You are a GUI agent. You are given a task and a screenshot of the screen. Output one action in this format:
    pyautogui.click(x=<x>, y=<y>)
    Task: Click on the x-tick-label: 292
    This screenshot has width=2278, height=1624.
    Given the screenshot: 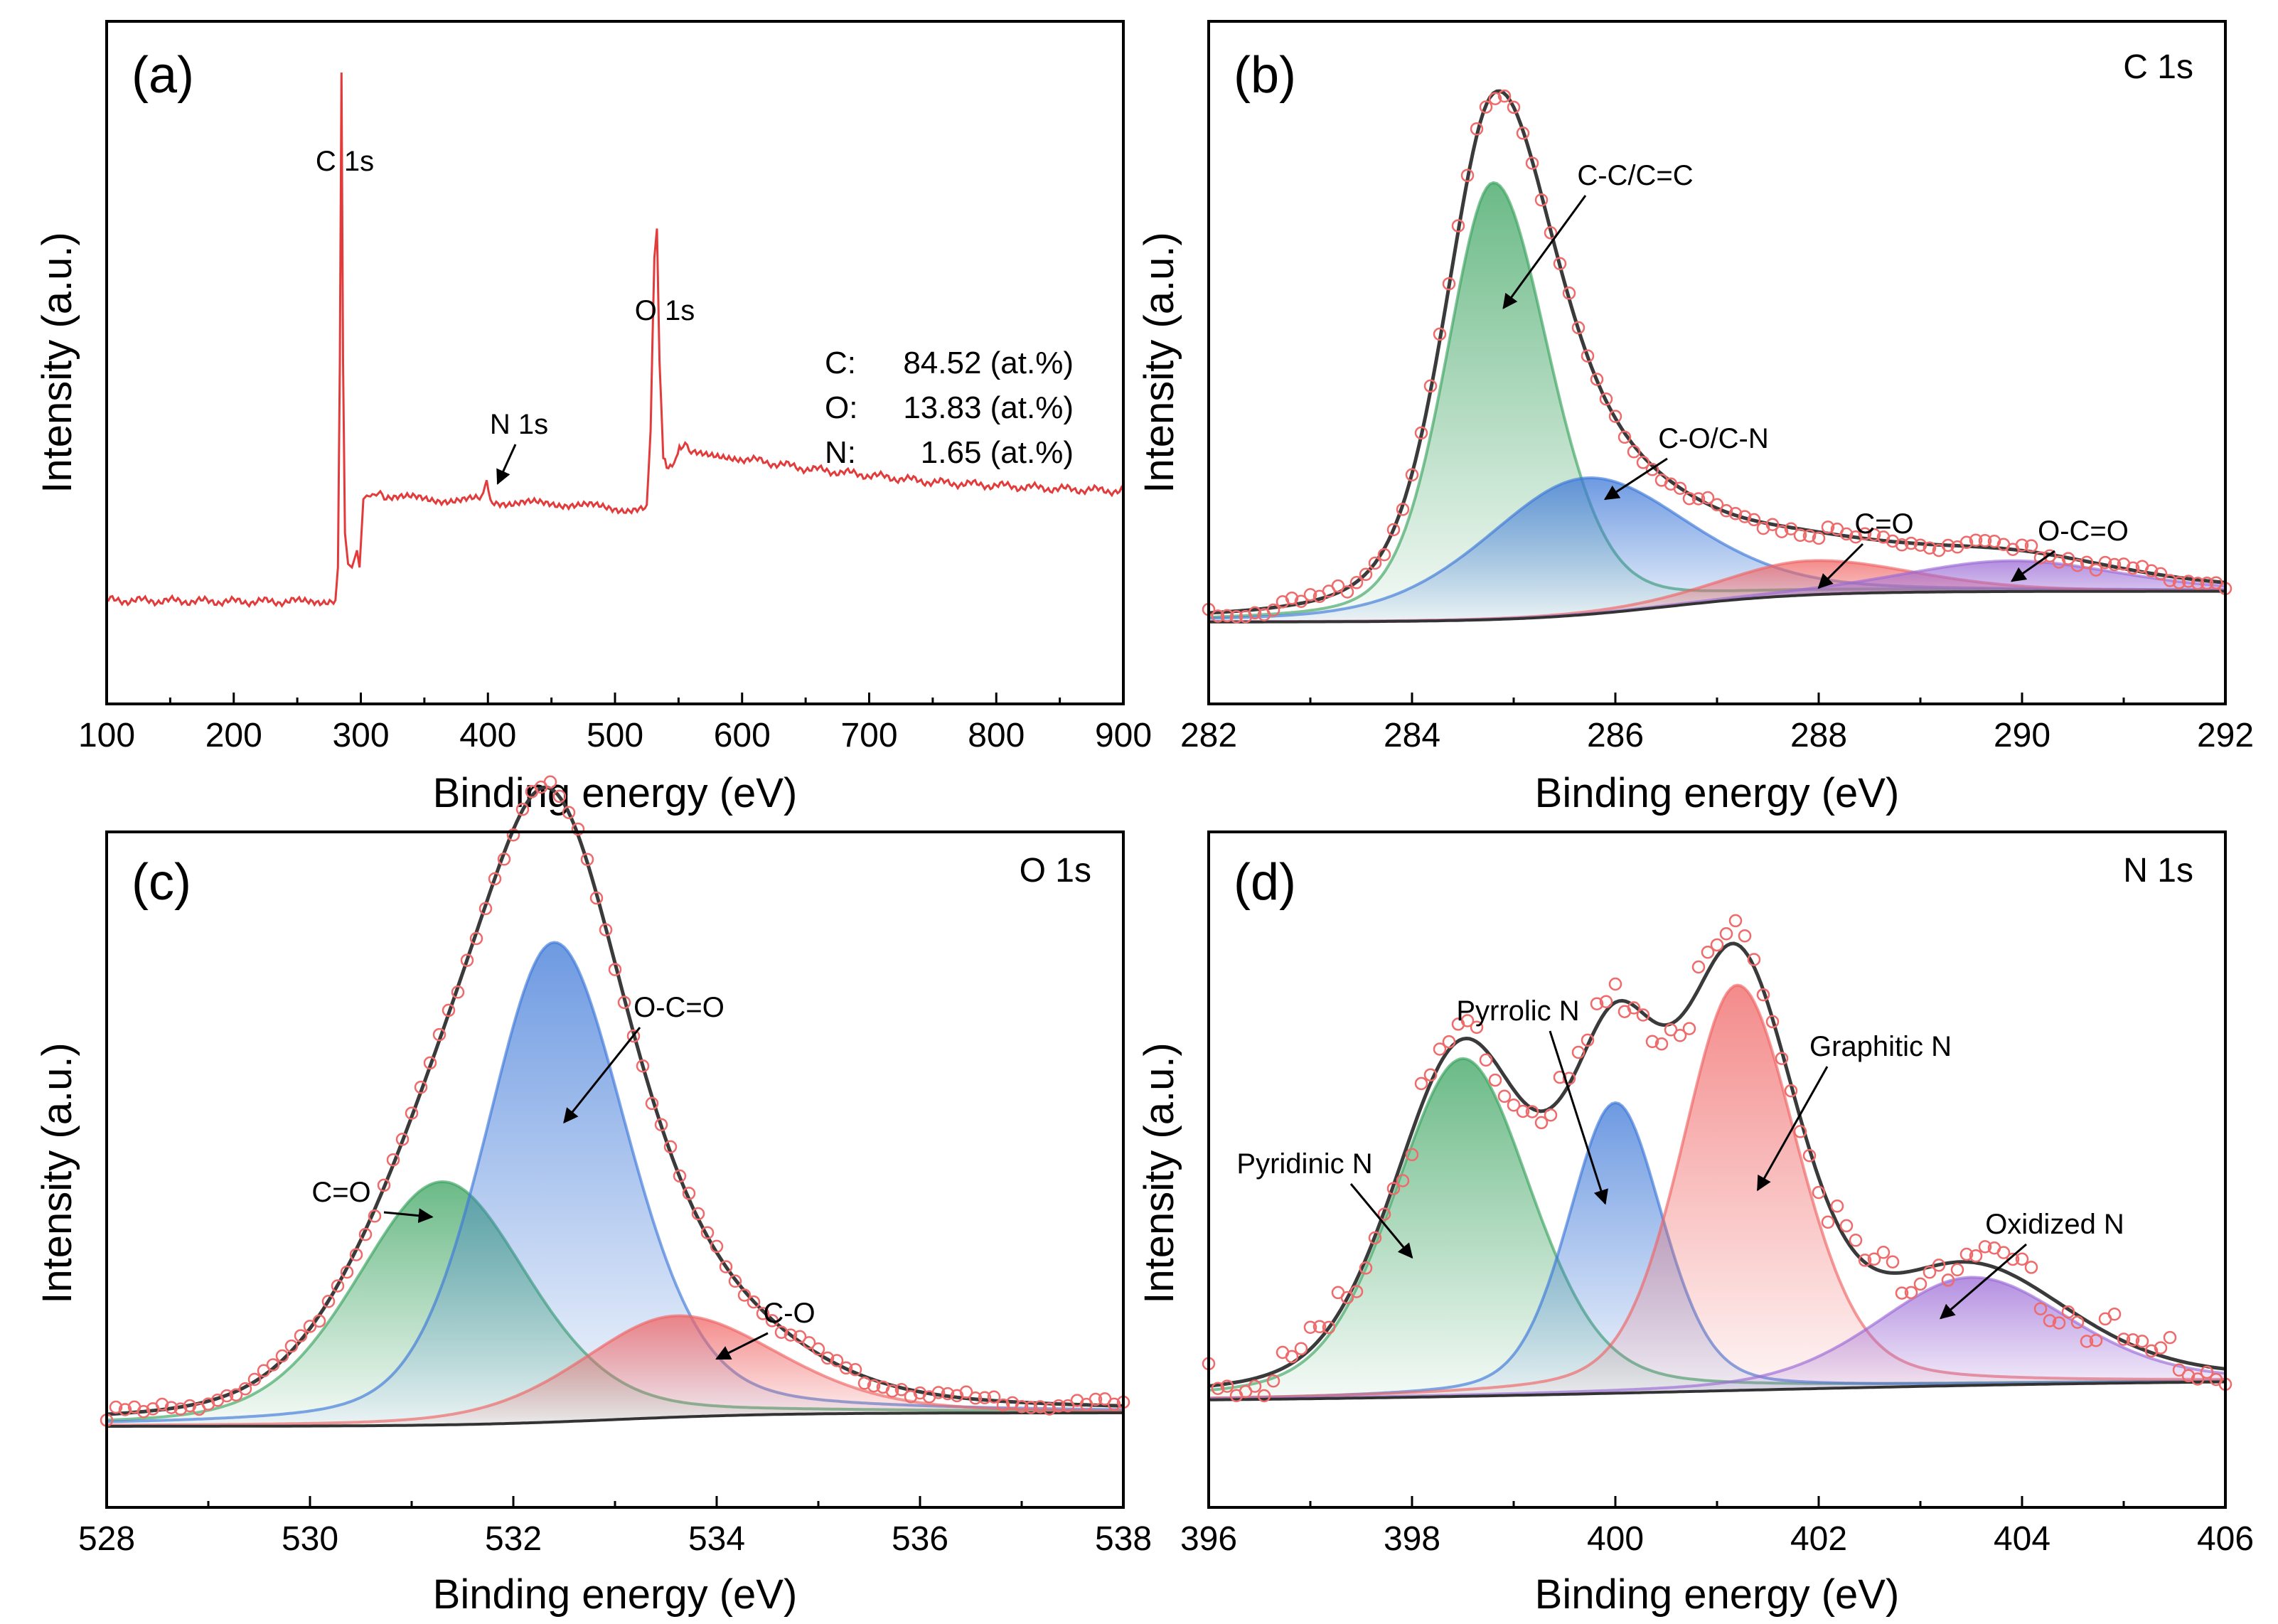 What is the action you would take?
    pyautogui.click(x=2225, y=735)
    